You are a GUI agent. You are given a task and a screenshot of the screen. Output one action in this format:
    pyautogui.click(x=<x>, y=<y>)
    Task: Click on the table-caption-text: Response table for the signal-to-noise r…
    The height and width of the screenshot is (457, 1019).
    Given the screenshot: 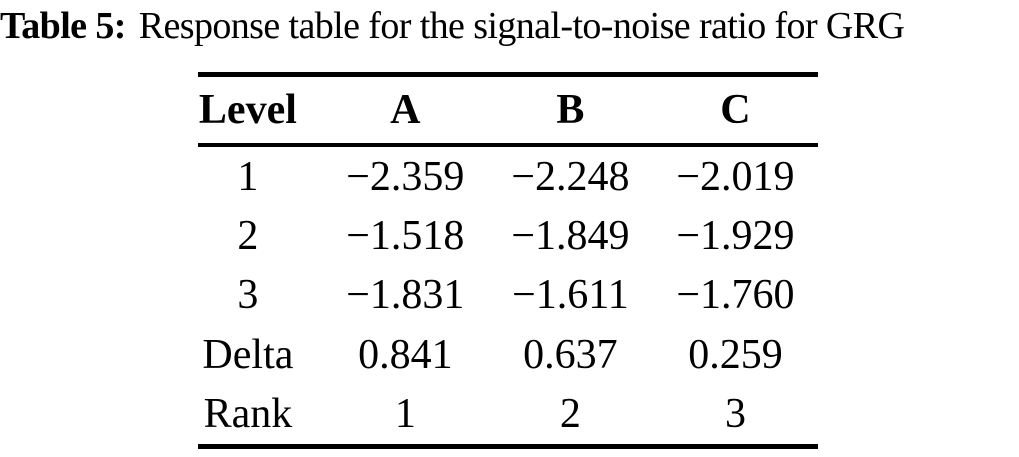 What is the action you would take?
    pyautogui.click(x=521, y=26)
    